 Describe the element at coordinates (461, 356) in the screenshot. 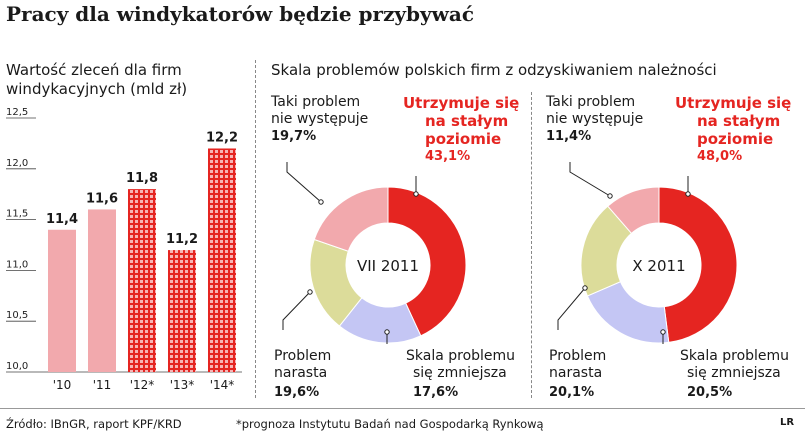

I see `pie1-decreasing-line1: Skala problemu` at that location.